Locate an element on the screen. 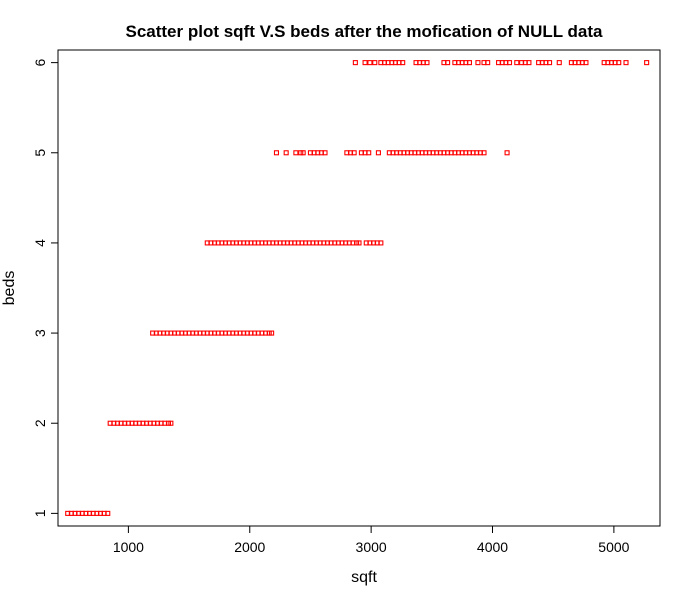  y-tick-label: 6 is located at coordinates (40, 63).